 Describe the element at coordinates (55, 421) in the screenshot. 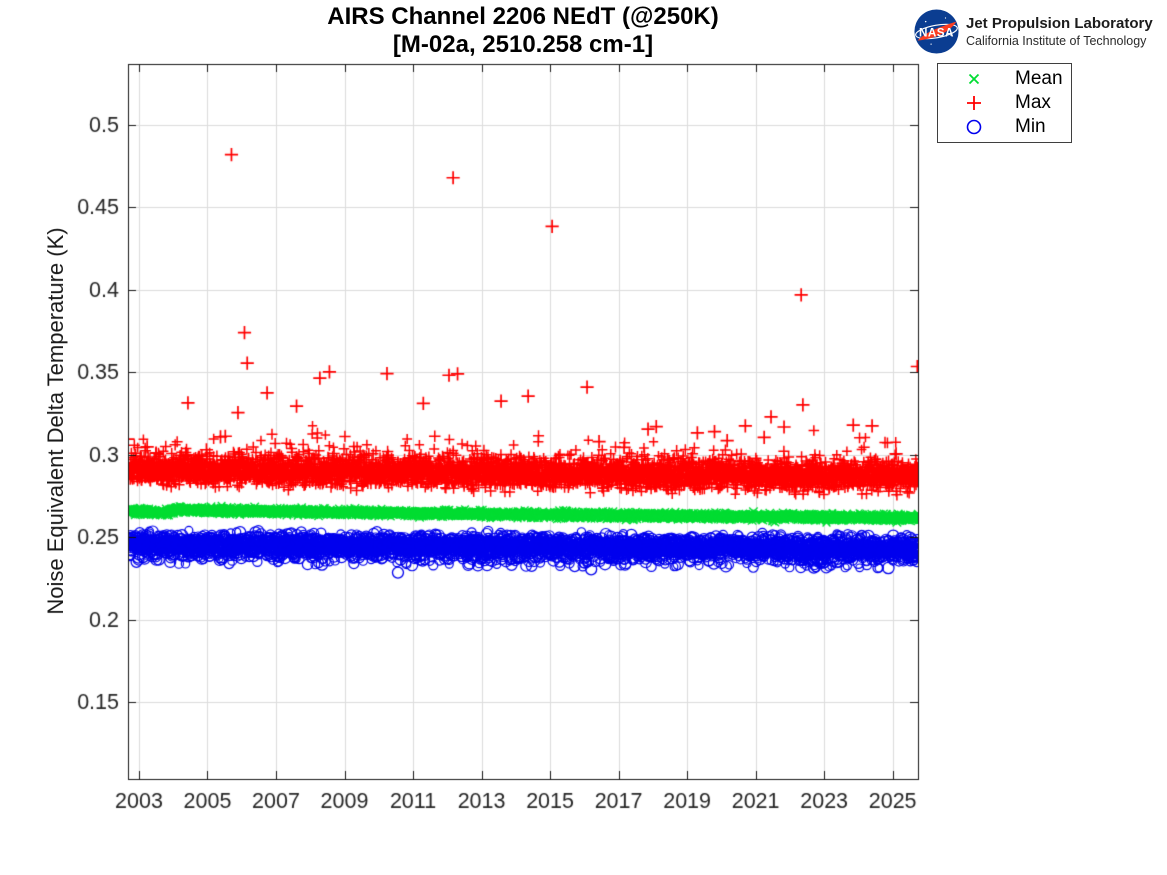

I see `y-axis-label: Noise Equivalent Delta Temperature (K)` at that location.